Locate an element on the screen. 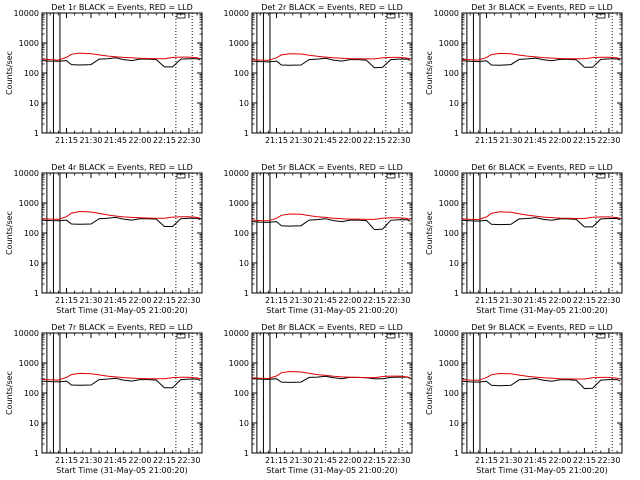  chart-title: Det 7r BLACK = Events, RED = LLD is located at coordinates (122, 327).